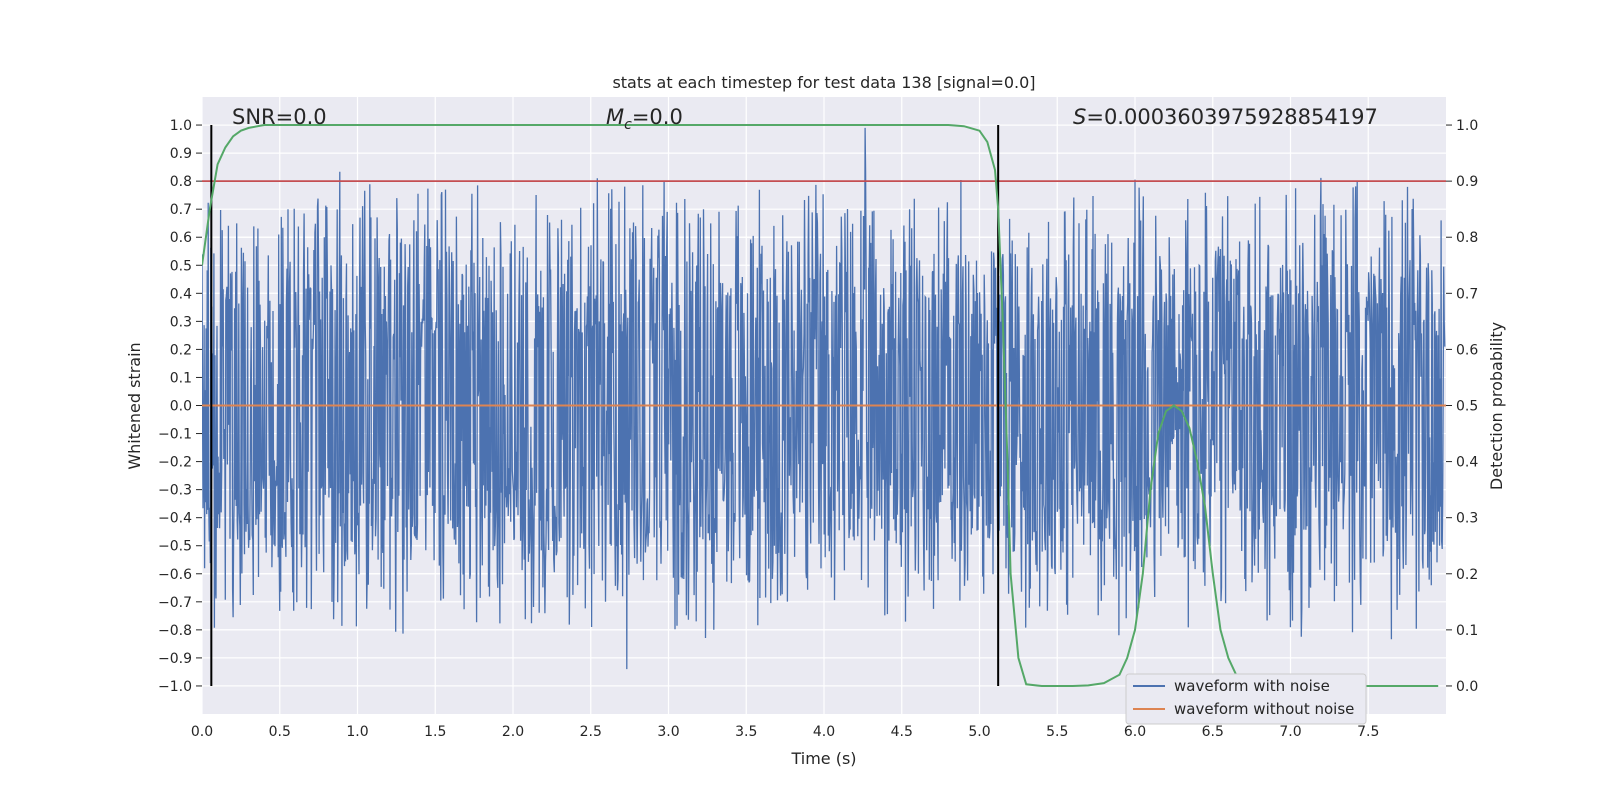 The image size is (1600, 800). Describe the element at coordinates (1467, 350) in the screenshot. I see `y-tick-label-right: 0.6` at that location.